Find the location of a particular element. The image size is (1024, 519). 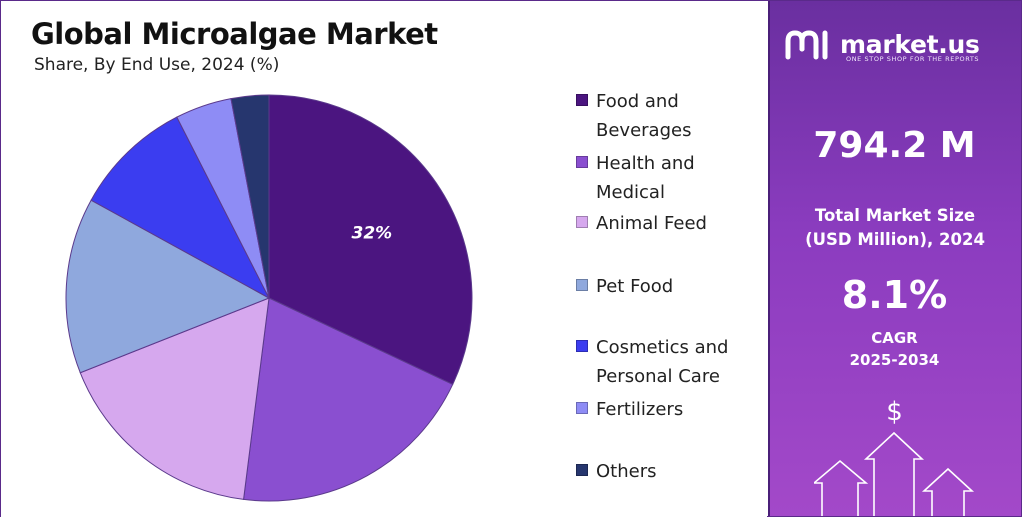

chart-title: Global Microalgae Market is located at coordinates (234, 34).